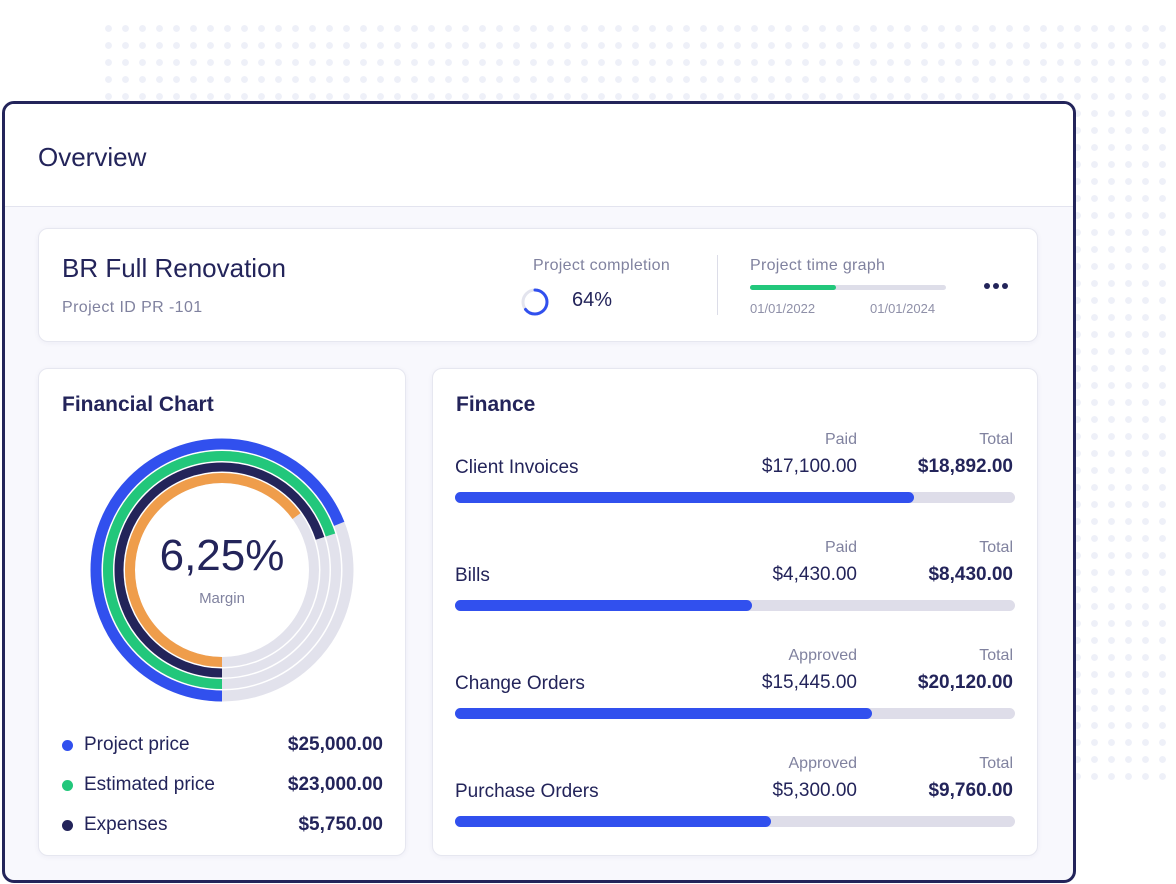 The height and width of the screenshot is (884, 1176). Describe the element at coordinates (602, 265) in the screenshot. I see `completion-label: Project completion` at that location.